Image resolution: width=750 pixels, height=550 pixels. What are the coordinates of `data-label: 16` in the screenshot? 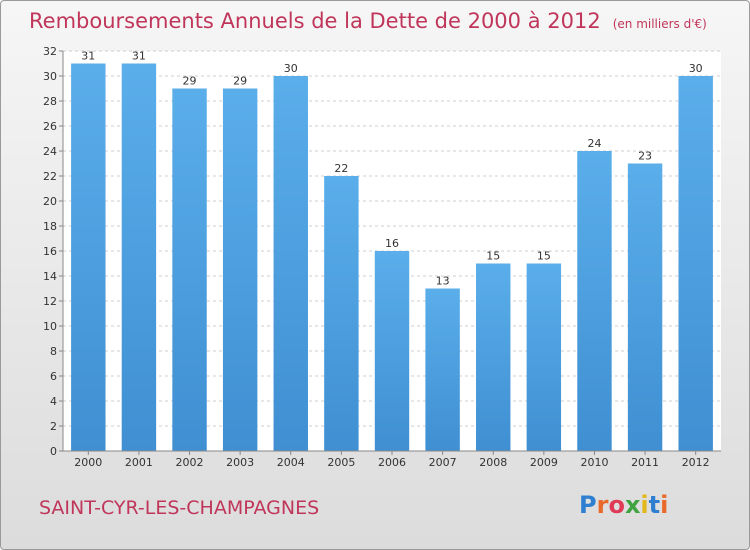 It's located at (392, 243).